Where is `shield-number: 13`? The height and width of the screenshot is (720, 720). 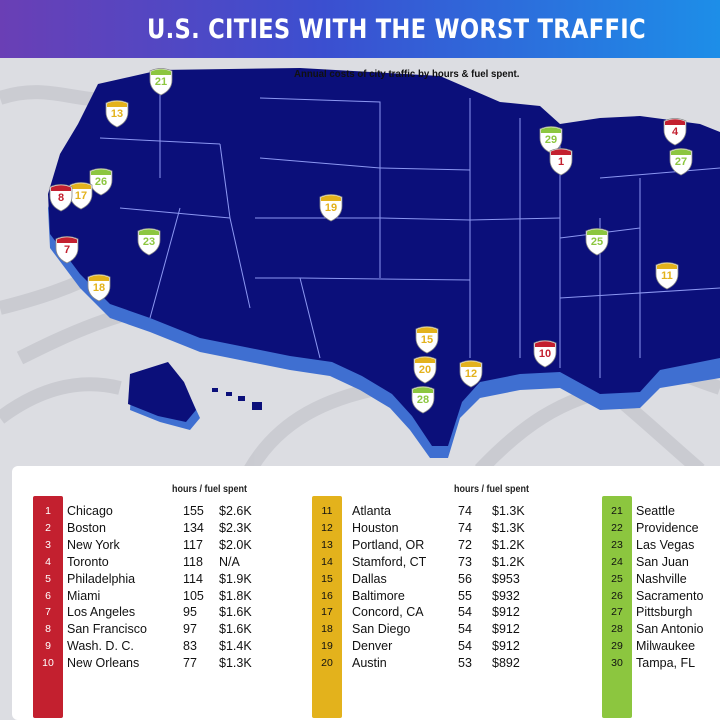 shield-number: 13 is located at coordinates (117, 114).